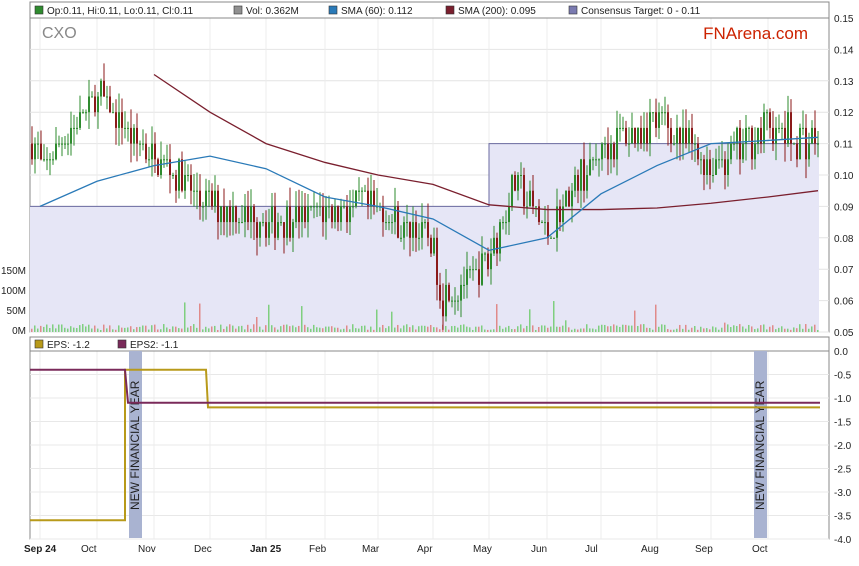  Describe the element at coordinates (844, 82) in the screenshot. I see `price-y-tick-label: 0.13` at that location.